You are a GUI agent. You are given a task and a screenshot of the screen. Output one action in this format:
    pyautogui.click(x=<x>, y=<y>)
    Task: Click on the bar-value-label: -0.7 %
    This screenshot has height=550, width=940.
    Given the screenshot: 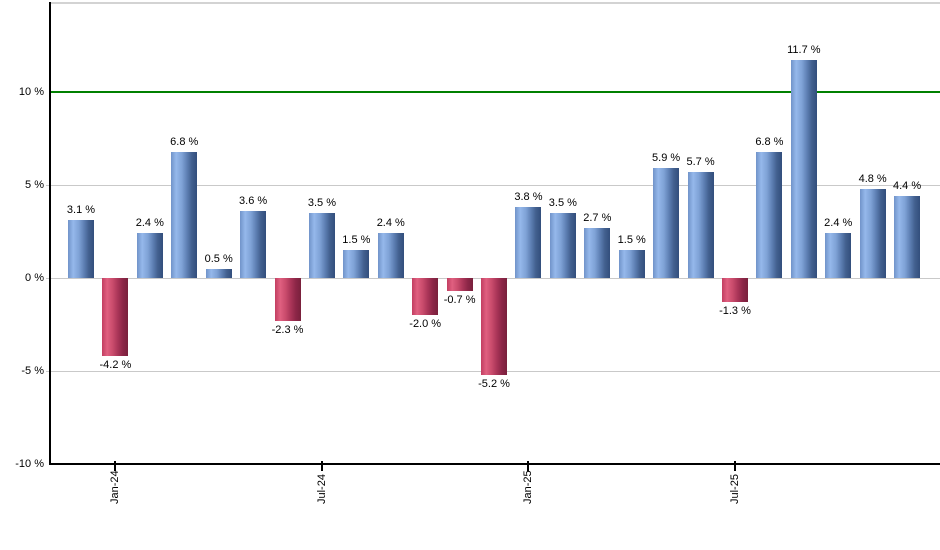 What is the action you would take?
    pyautogui.click(x=459, y=300)
    